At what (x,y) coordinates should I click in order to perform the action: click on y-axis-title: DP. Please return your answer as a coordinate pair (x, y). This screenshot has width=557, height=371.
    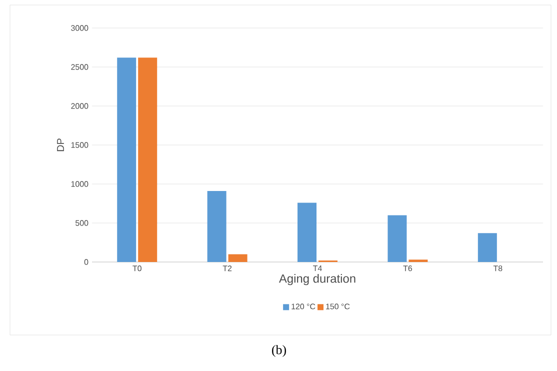
    Looking at the image, I should click on (60, 145).